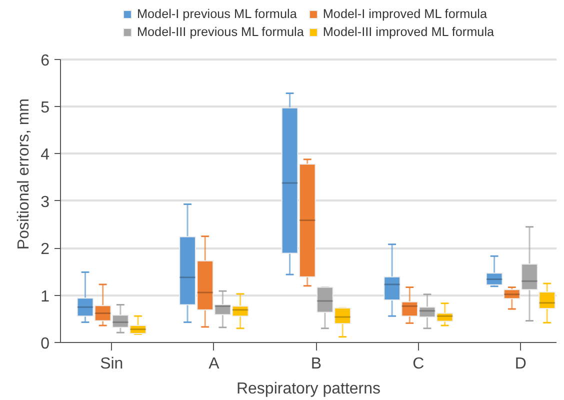 The image size is (564, 400). Describe the element at coordinates (45, 202) in the screenshot. I see `y-tick-label: 3` at that location.